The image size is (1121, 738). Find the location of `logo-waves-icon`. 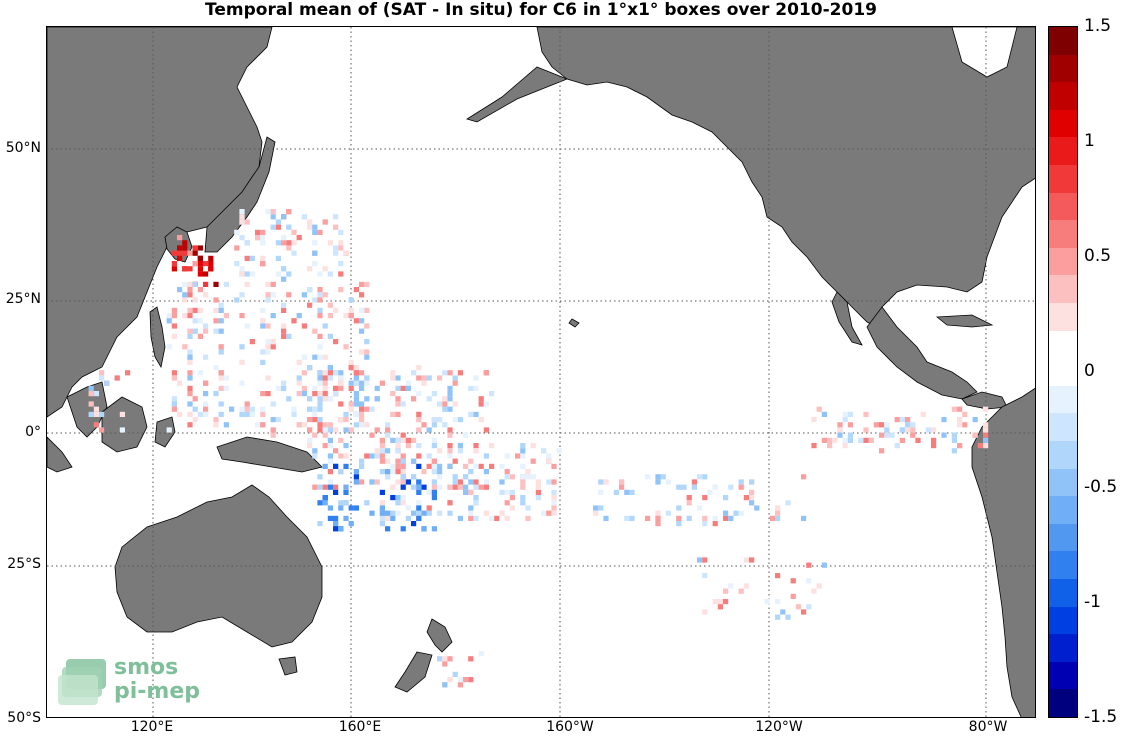

logo-waves-icon is located at coordinates (82, 682).